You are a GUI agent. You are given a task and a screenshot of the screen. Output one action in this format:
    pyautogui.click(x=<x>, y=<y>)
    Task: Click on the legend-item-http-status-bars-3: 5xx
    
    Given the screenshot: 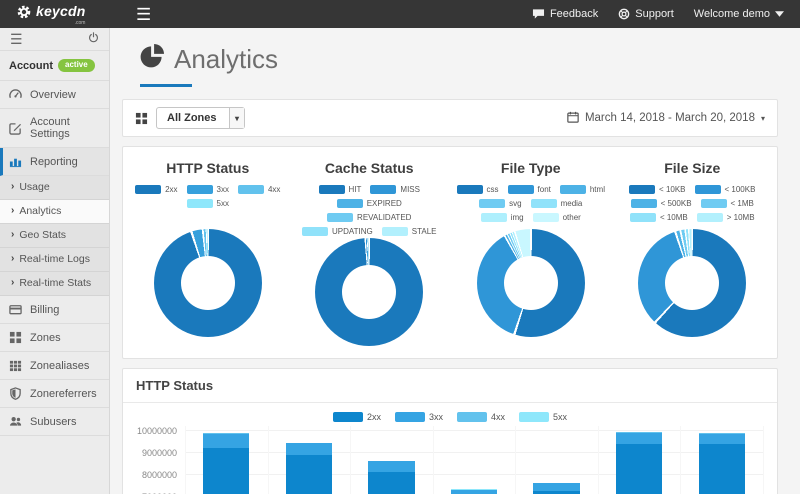 What is the action you would take?
    pyautogui.click(x=543, y=417)
    